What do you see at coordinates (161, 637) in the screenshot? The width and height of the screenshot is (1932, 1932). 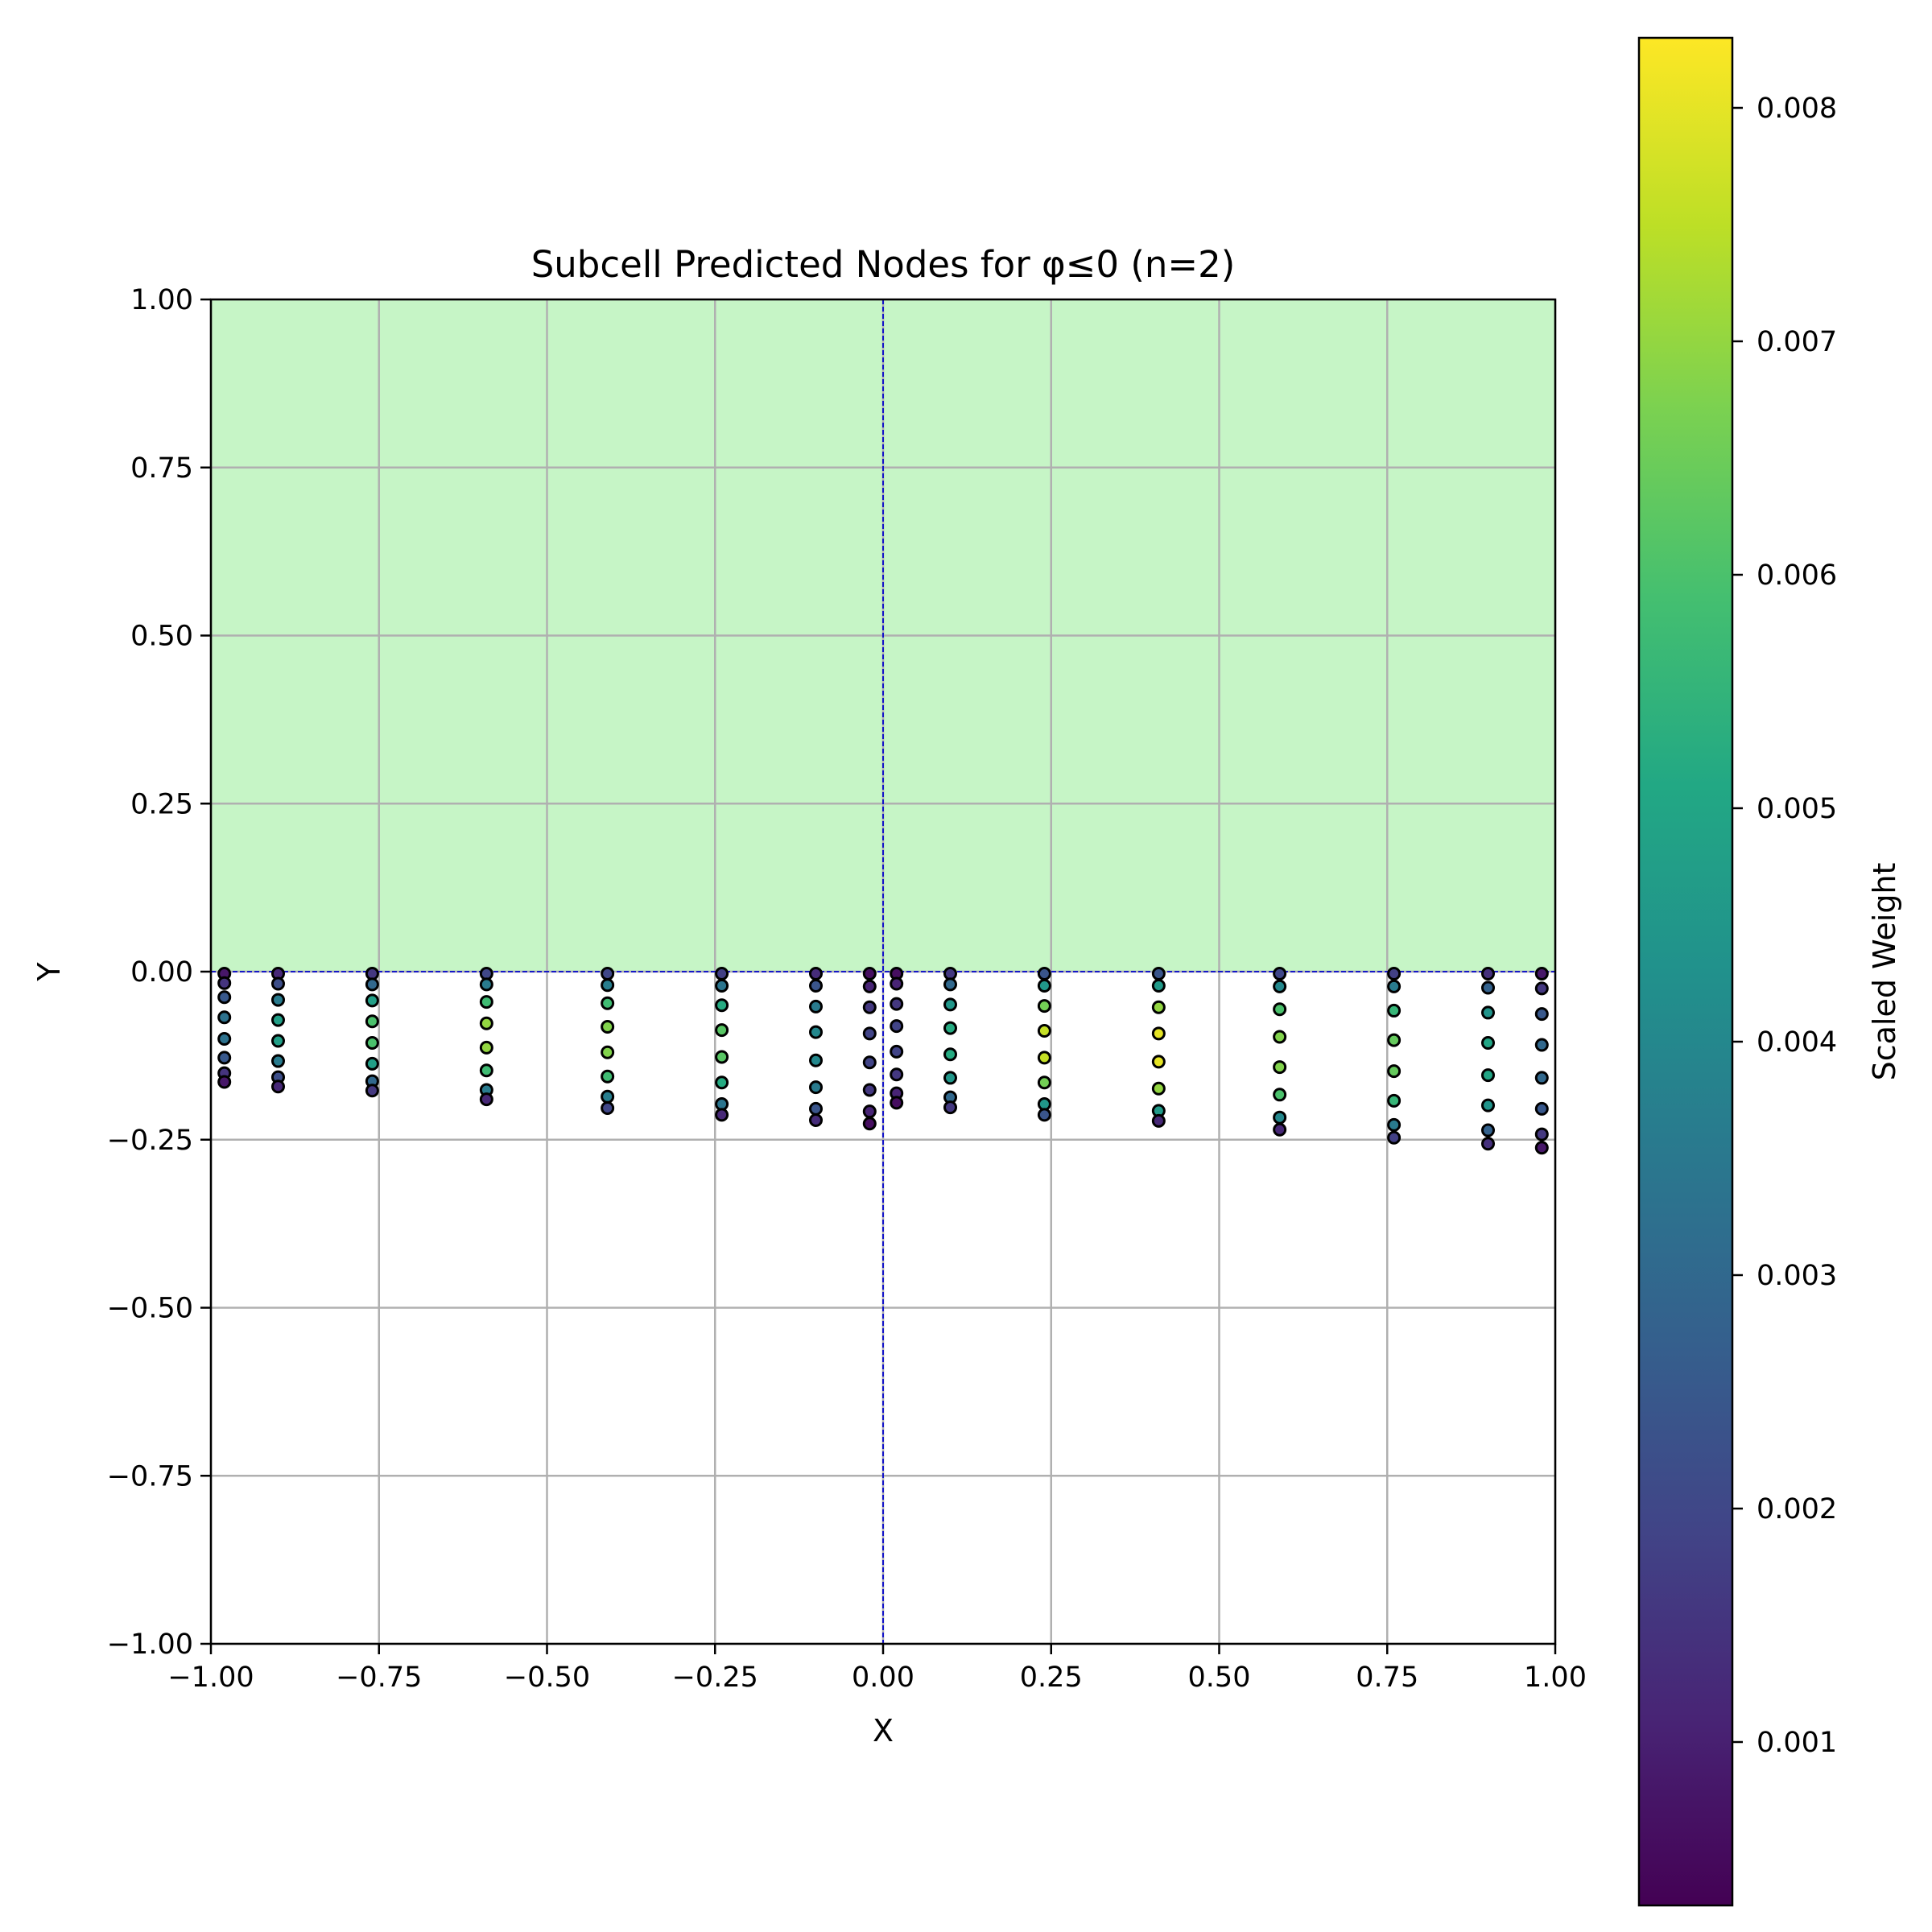 I see `y-tick-label: 0.50` at bounding box center [161, 637].